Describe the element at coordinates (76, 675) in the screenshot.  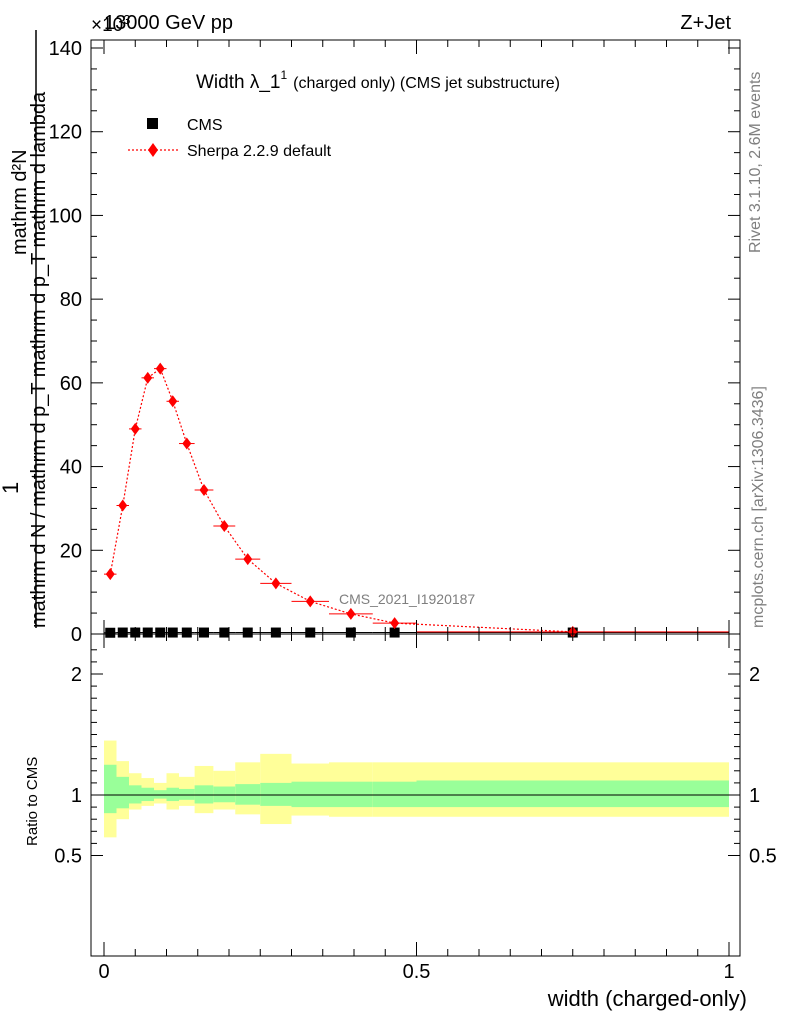
I see `ratio-y-tick-label: 2` at that location.